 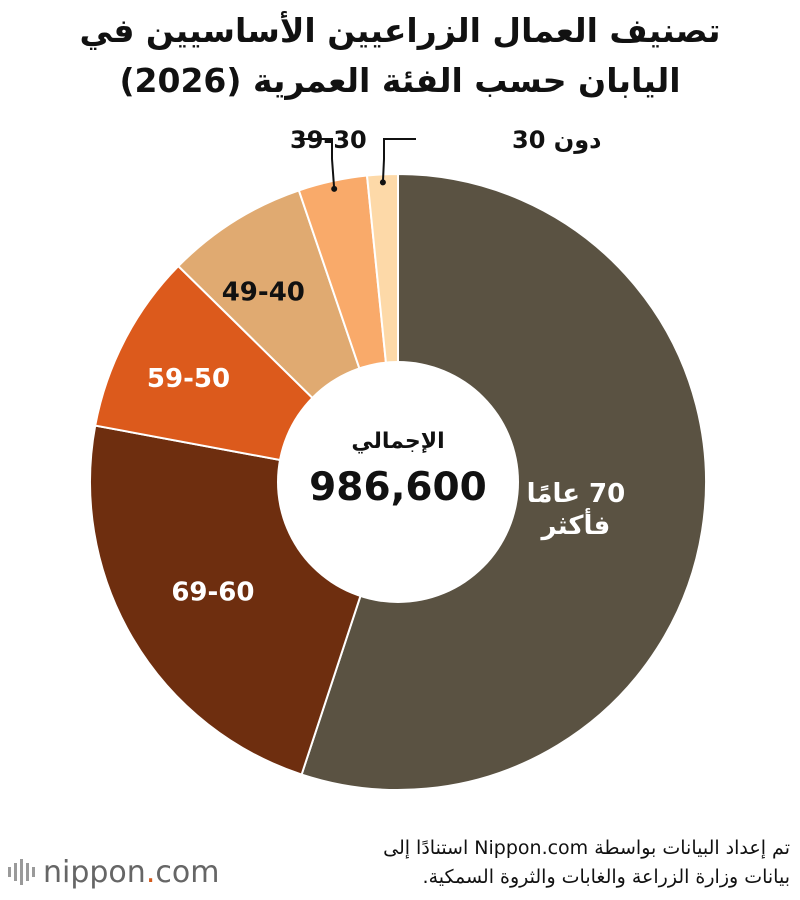 I want to click on slice-label: 39-30, so click(x=328, y=140).